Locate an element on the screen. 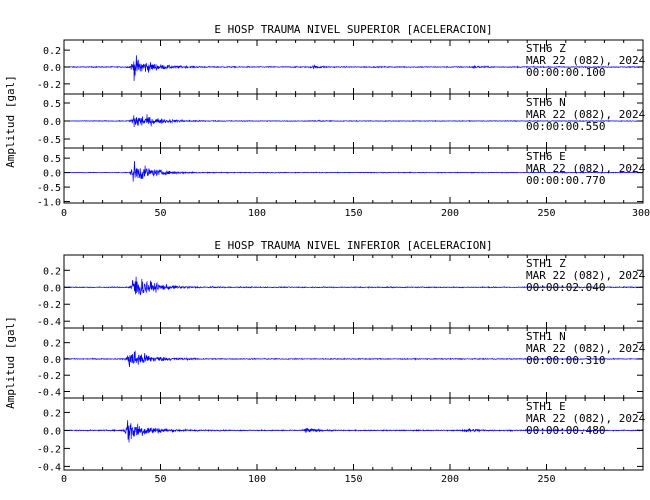 This screenshot has width=650, height=500. station-label: STH1 Z is located at coordinates (546, 263).